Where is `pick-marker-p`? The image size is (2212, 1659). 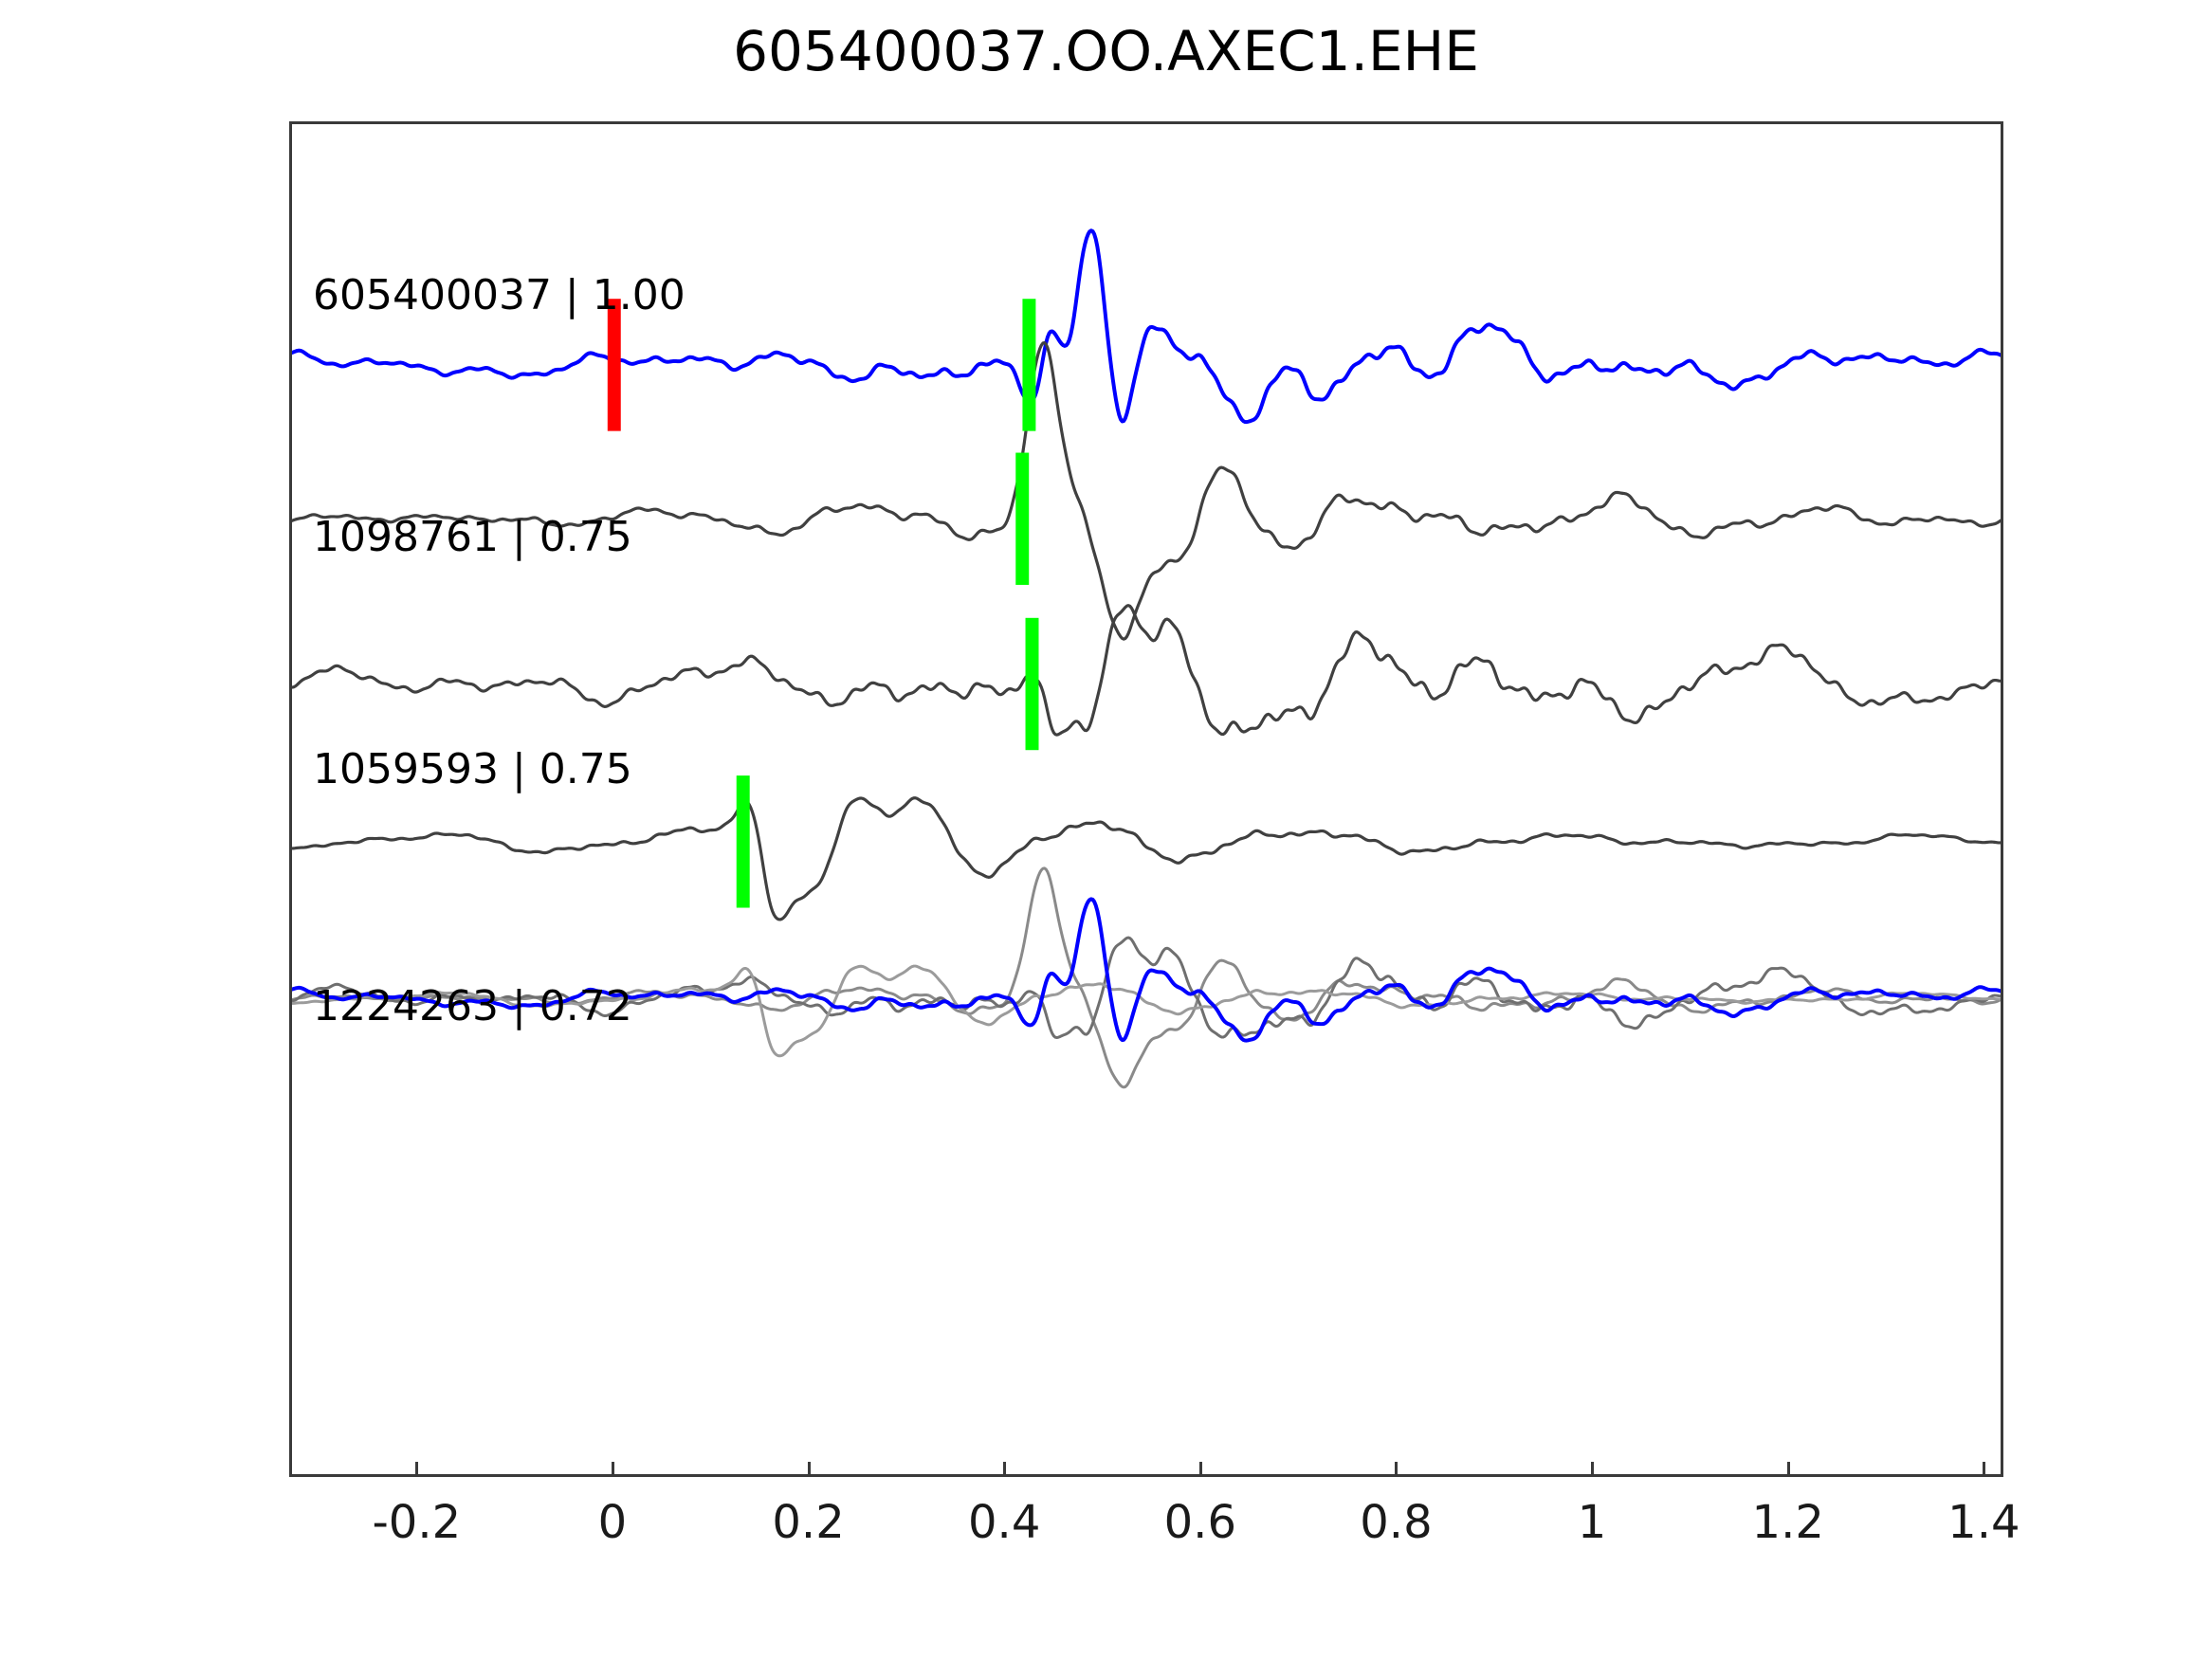
pick-marker-p is located at coordinates (614, 365).